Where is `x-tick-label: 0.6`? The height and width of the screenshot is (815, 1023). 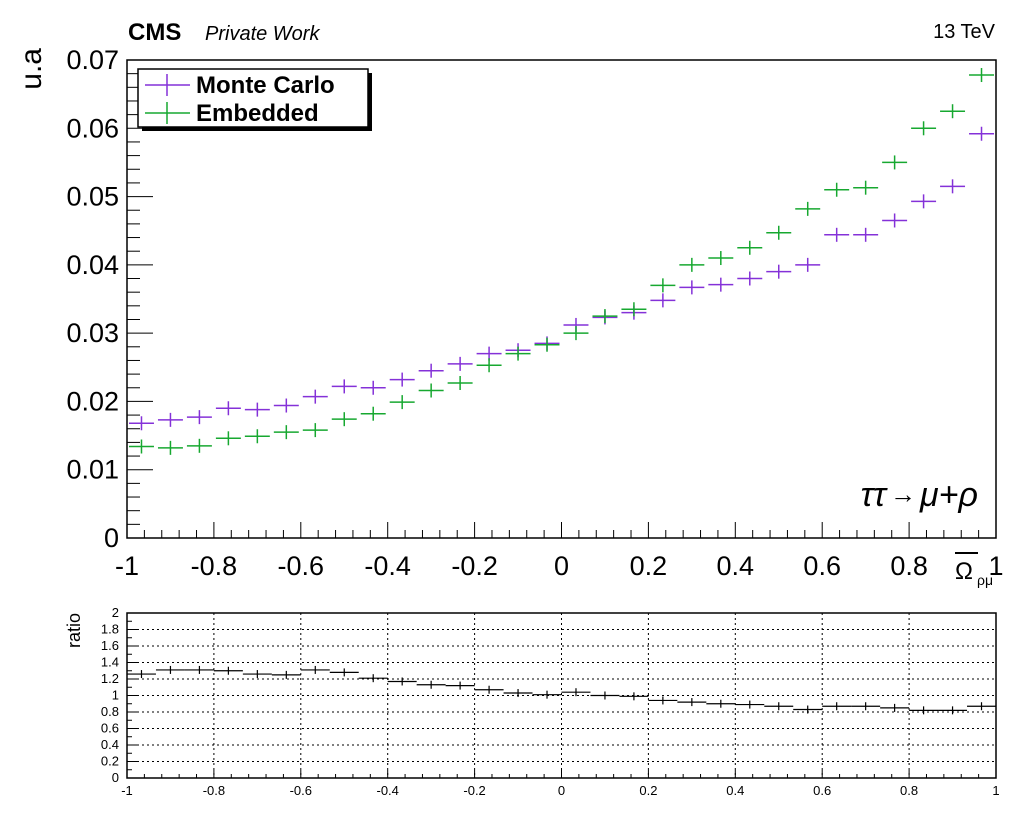
x-tick-label: 0.6 is located at coordinates (822, 566).